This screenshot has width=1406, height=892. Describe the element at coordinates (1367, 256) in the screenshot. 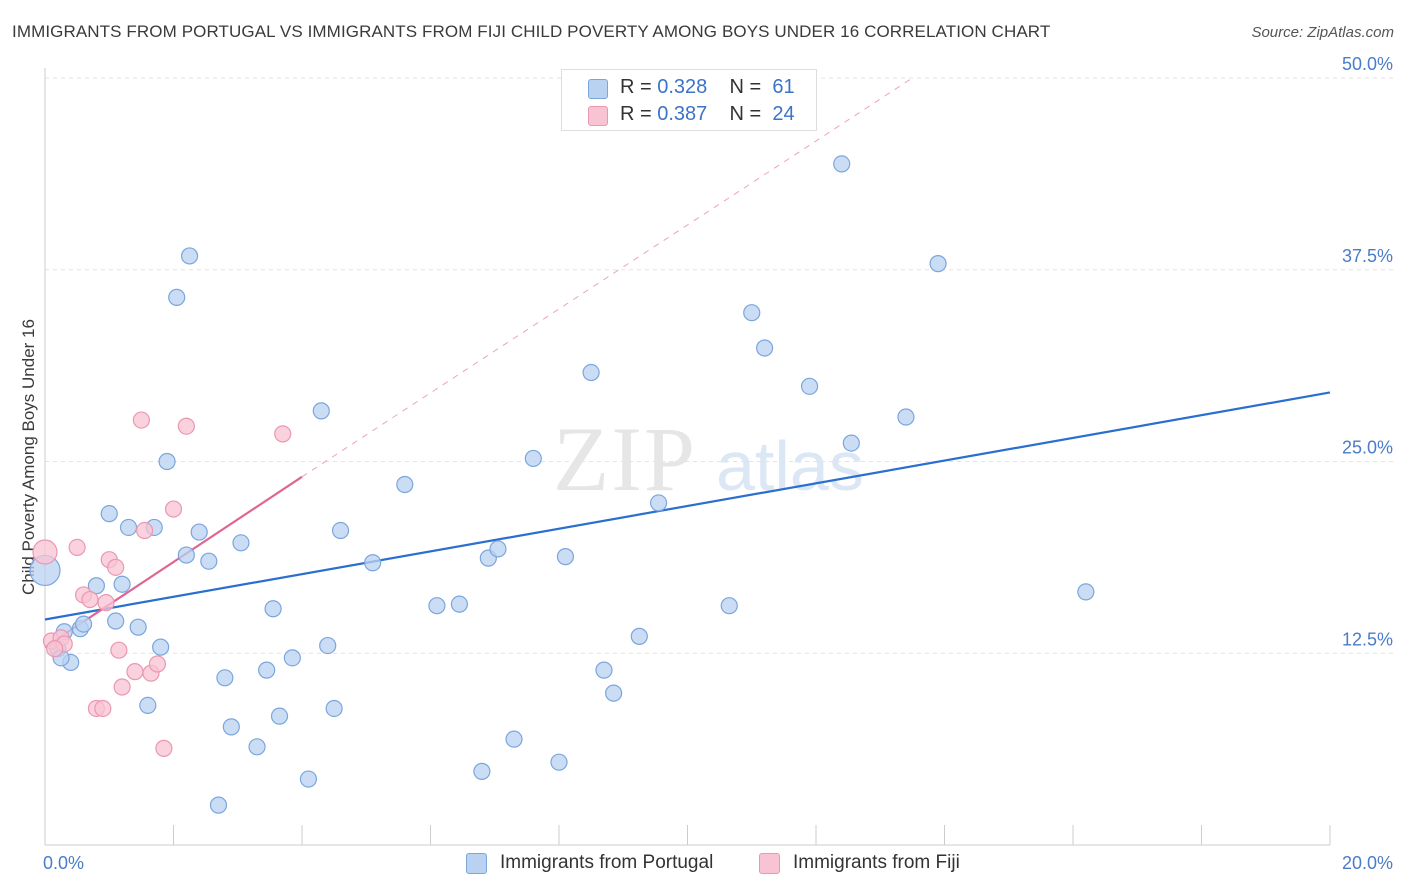

I see `y-tick-label: 37.5%` at that location.